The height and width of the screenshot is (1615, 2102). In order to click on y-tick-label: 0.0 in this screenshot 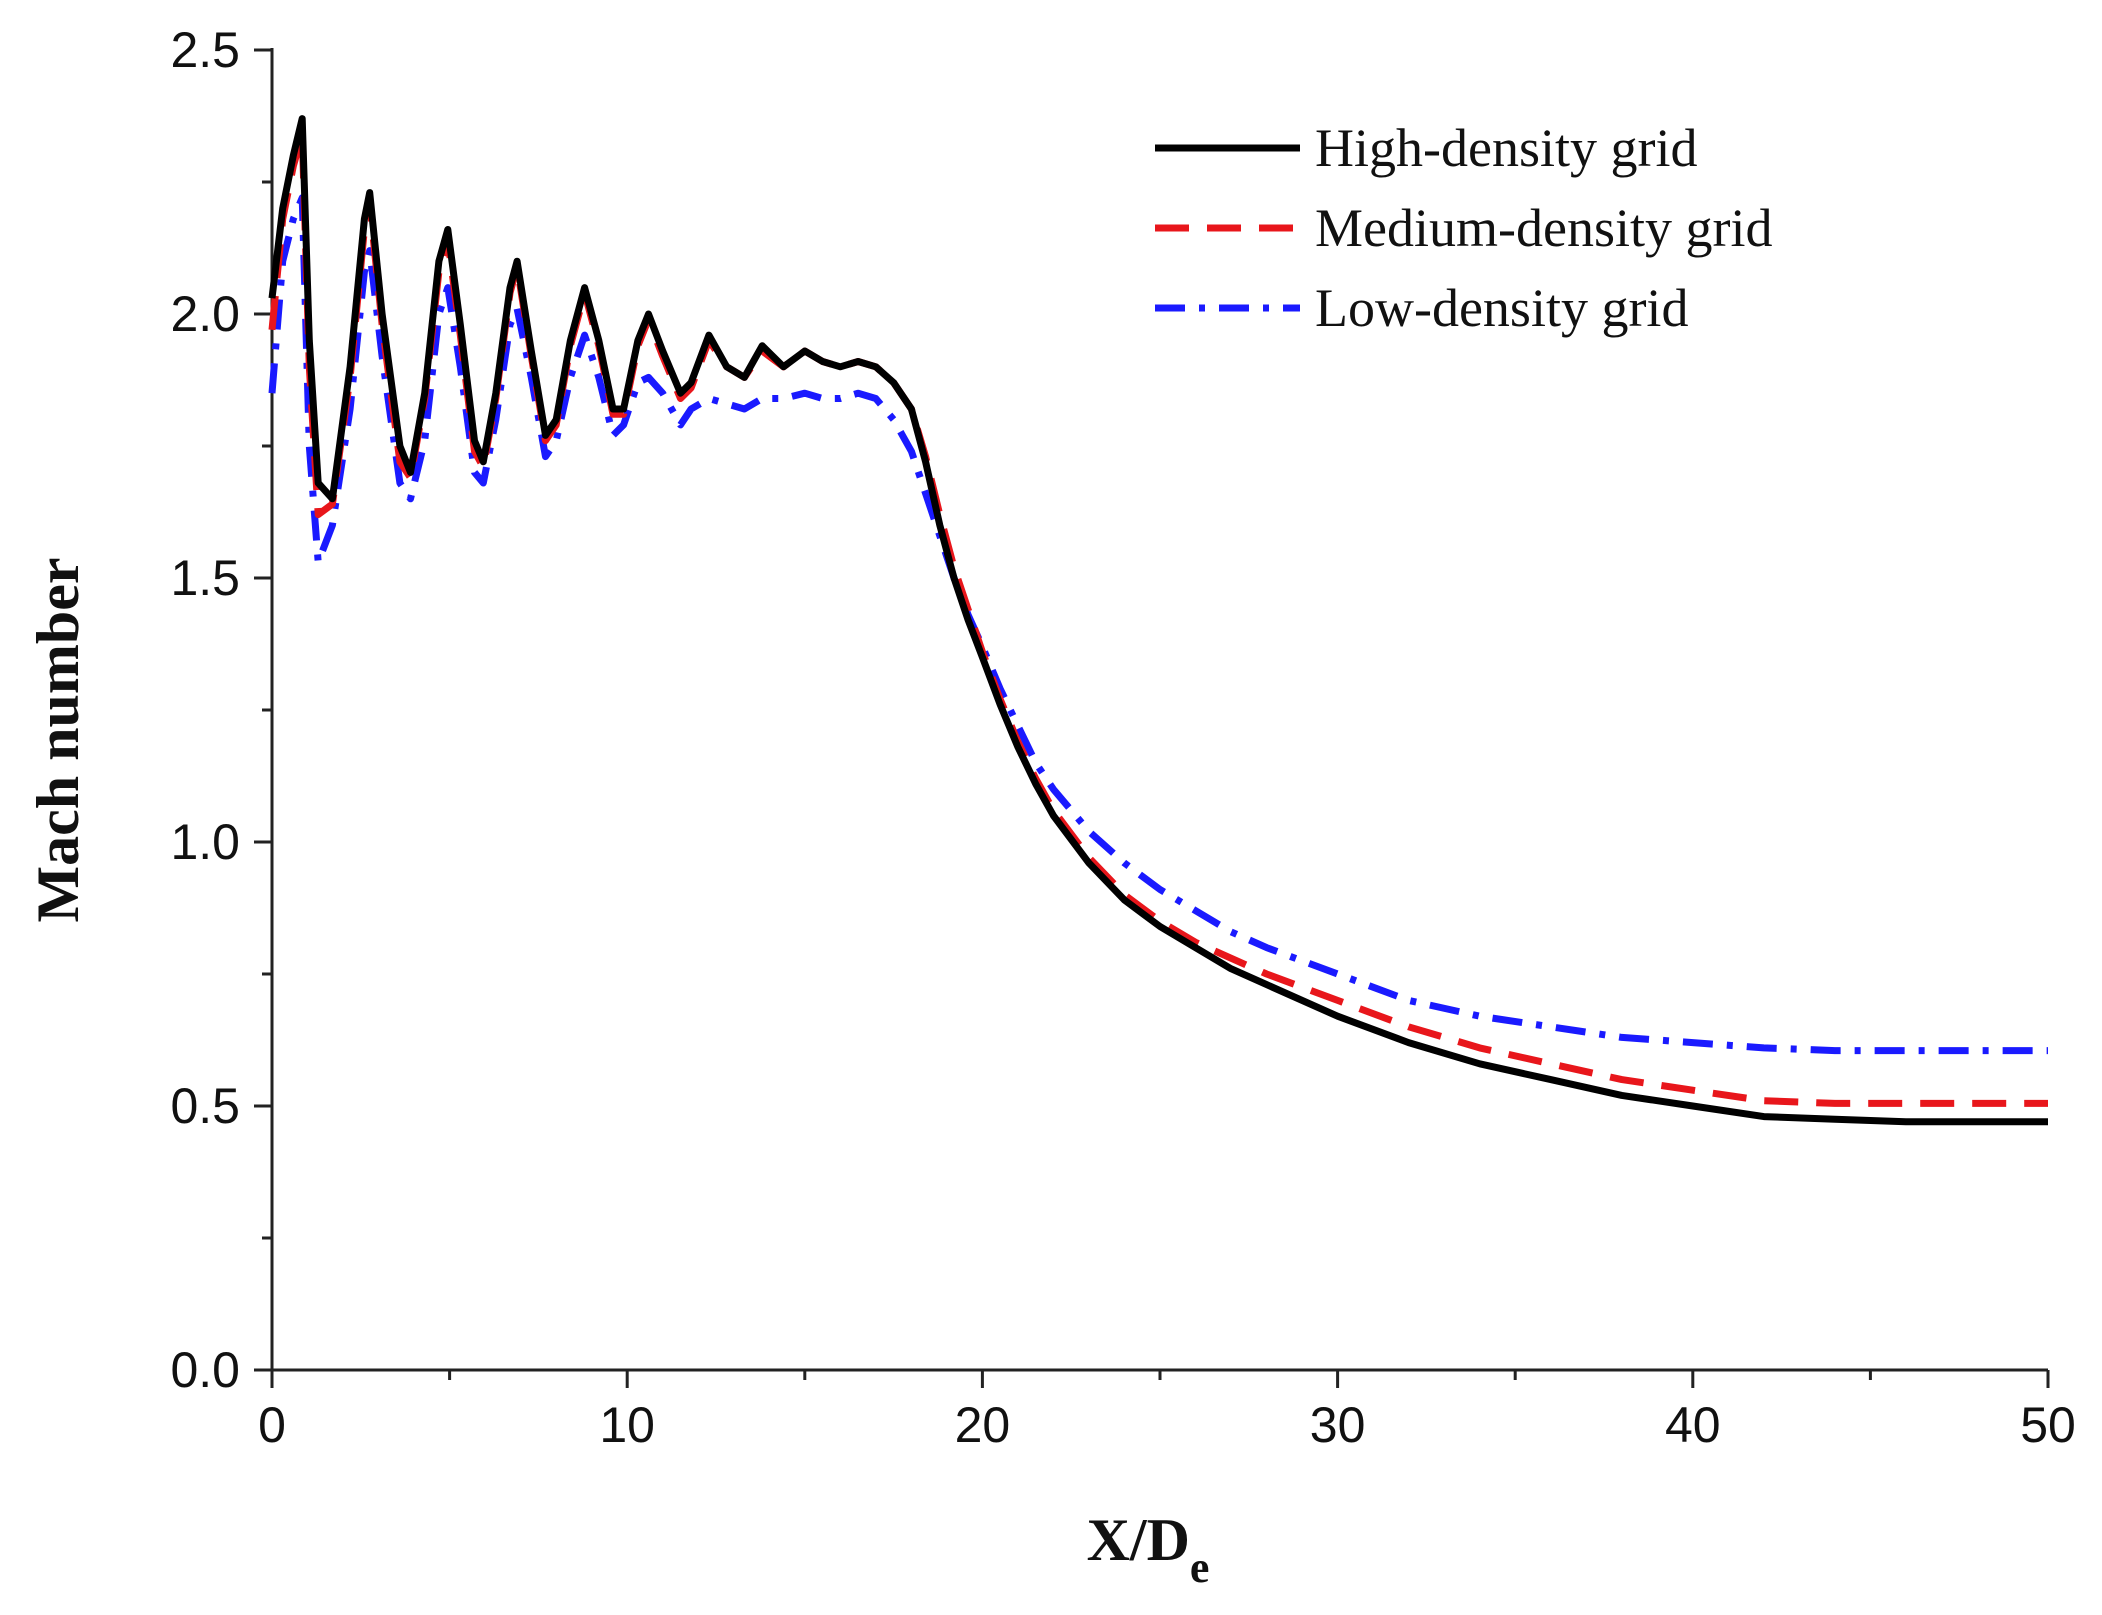, I will do `click(205, 1370)`.